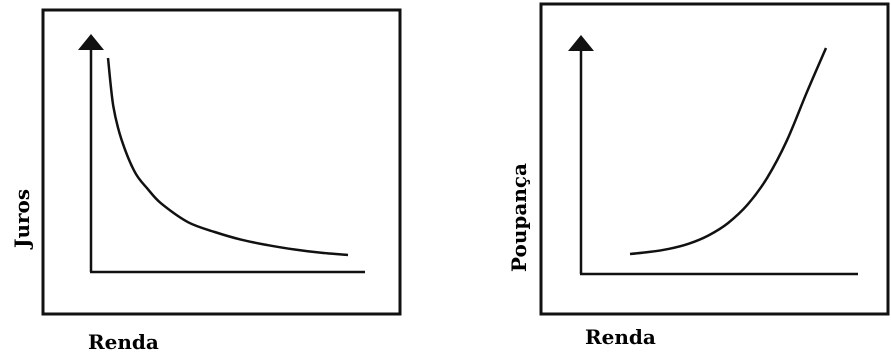 The image size is (891, 356). Describe the element at coordinates (728, 151) in the screenshot. I see `series-line` at that location.